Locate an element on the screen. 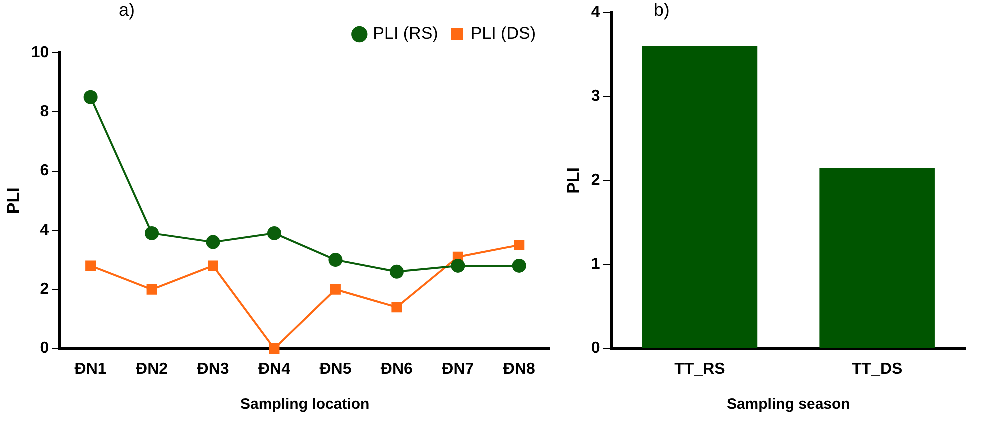 This screenshot has width=992, height=426. x-tick-label: ĐN5 is located at coordinates (336, 369).